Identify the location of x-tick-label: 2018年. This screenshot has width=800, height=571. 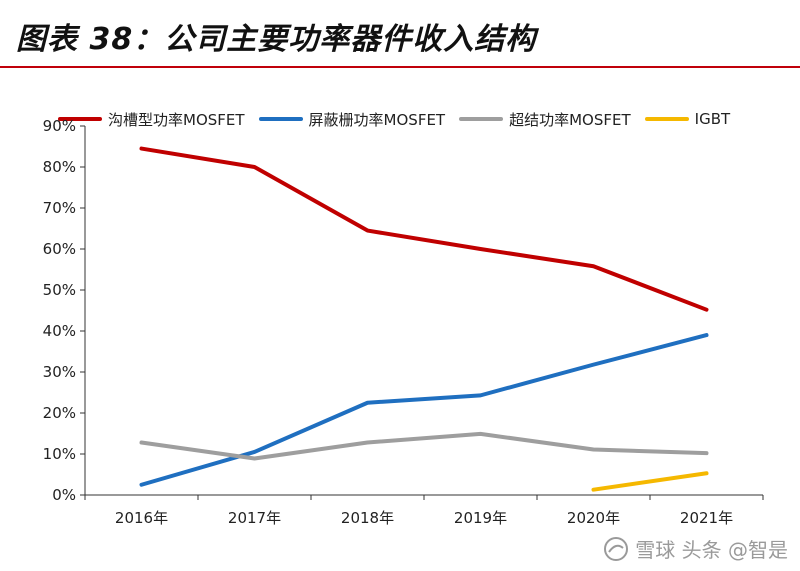
(367, 518).